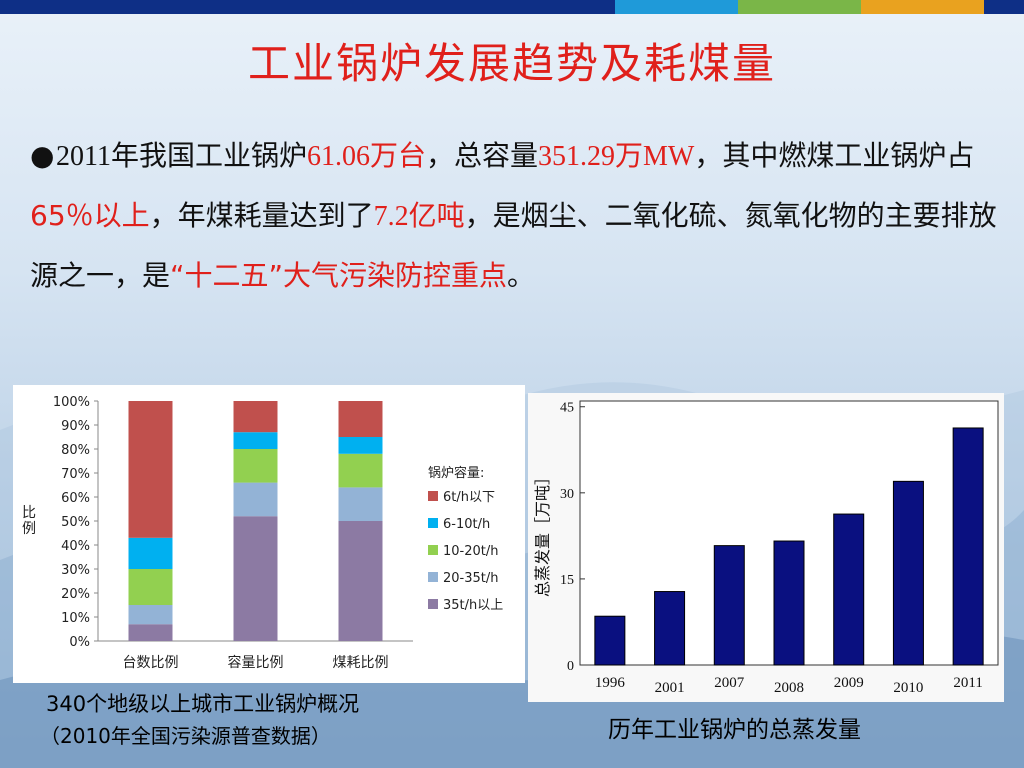  What do you see at coordinates (473, 605) in the screenshot?
I see `legend-entry: 35t/h以上` at bounding box center [473, 605].